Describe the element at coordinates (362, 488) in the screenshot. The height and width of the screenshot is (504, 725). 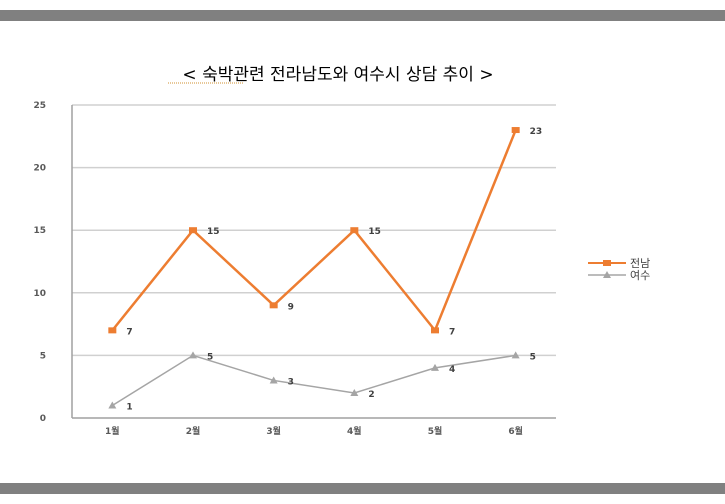
I see `bottom-frame-bar` at that location.